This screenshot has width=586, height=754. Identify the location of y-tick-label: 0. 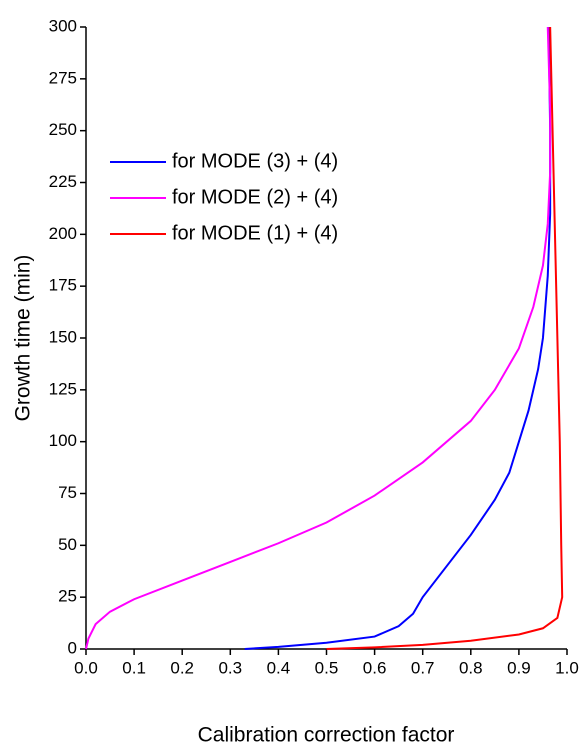
(72, 647).